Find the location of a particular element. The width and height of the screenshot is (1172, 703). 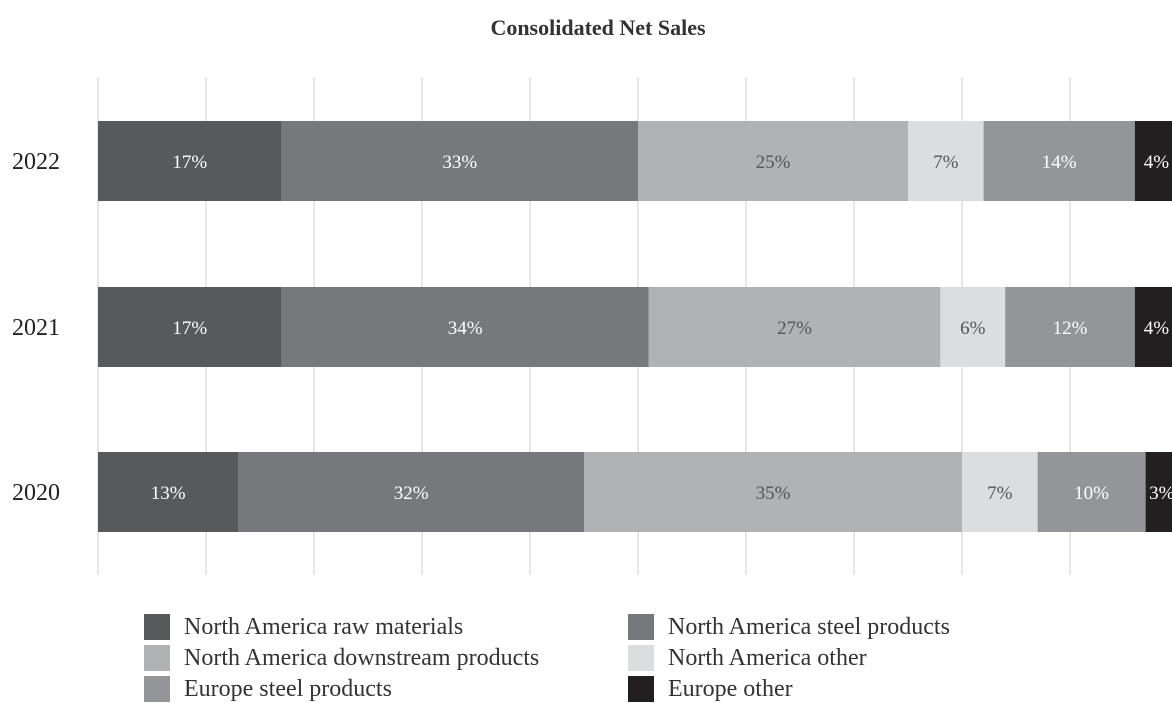

data-label: 25% is located at coordinates (773, 162).